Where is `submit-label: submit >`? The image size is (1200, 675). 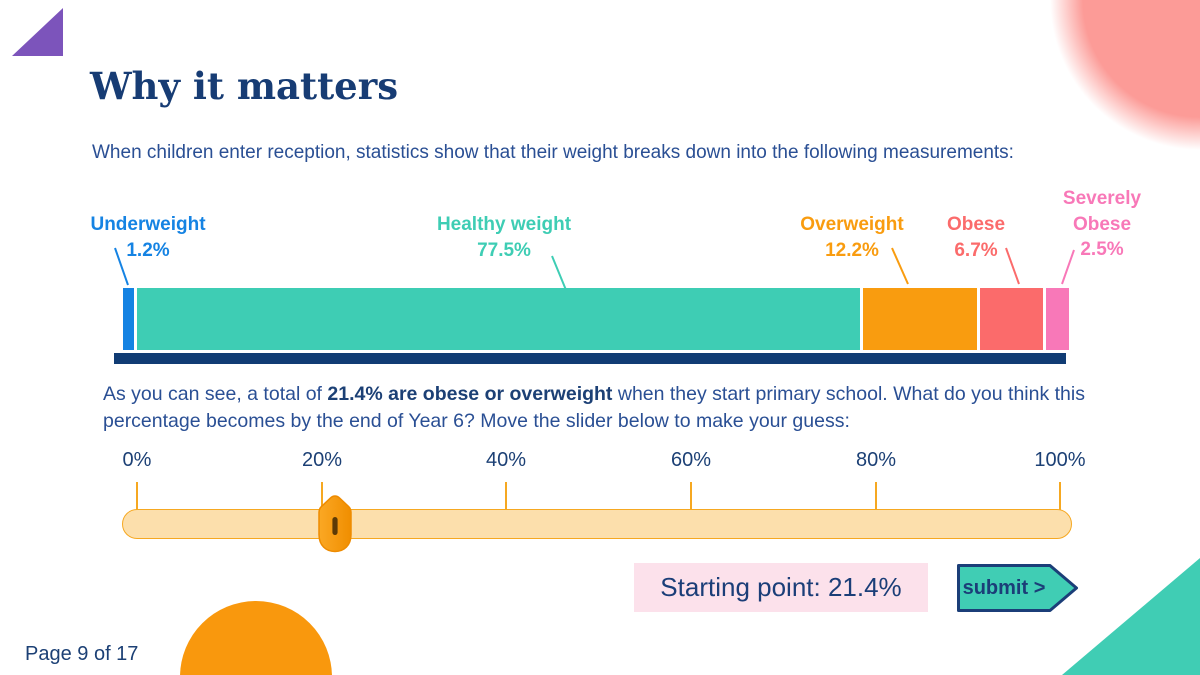 submit-label: submit > is located at coordinates (1004, 587).